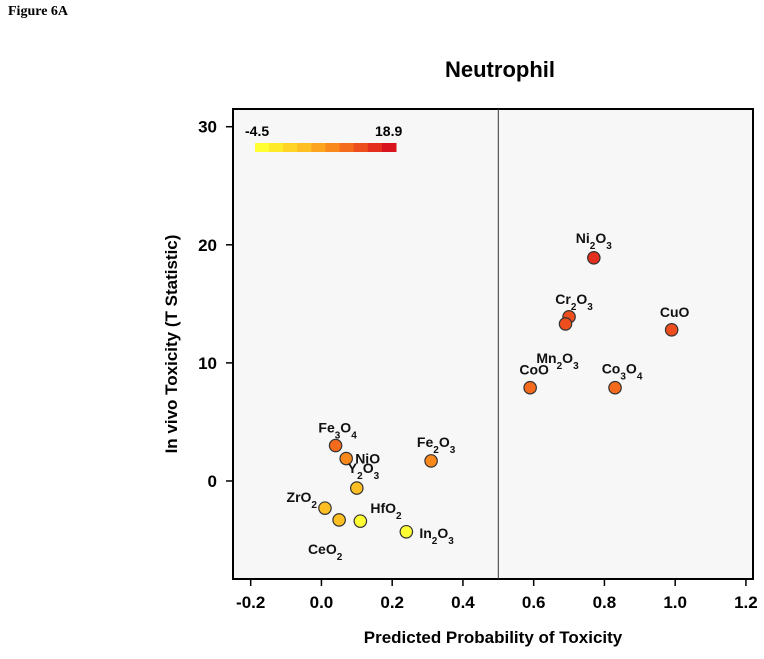 Image resolution: width=764 pixels, height=659 pixels. I want to click on x-tick-label: 0.0, so click(322, 602).